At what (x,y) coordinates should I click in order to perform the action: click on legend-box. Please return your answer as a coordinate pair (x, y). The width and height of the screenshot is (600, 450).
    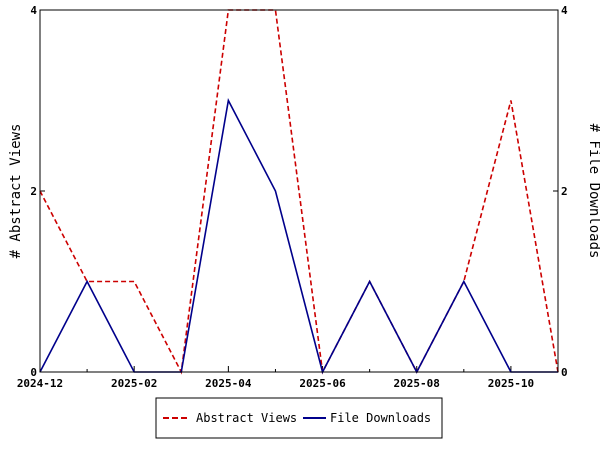
    Looking at the image, I should click on (299, 418).